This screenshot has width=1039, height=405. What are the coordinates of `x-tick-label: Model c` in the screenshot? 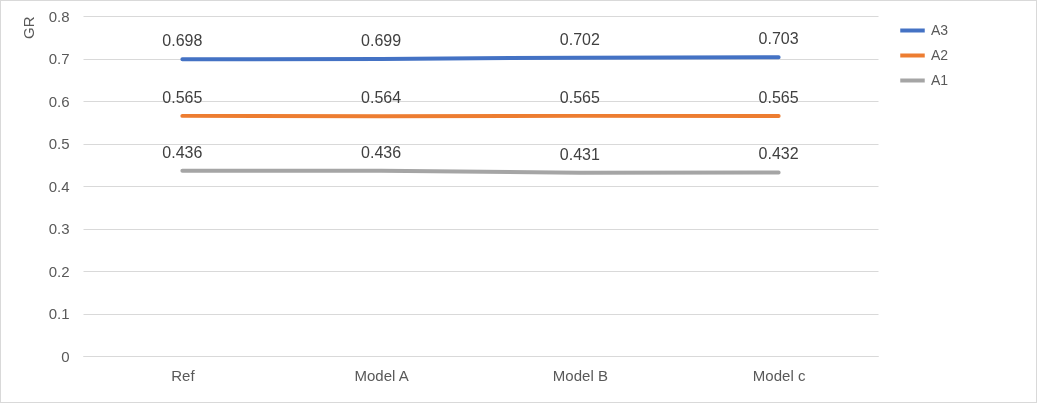 It's located at (779, 375).